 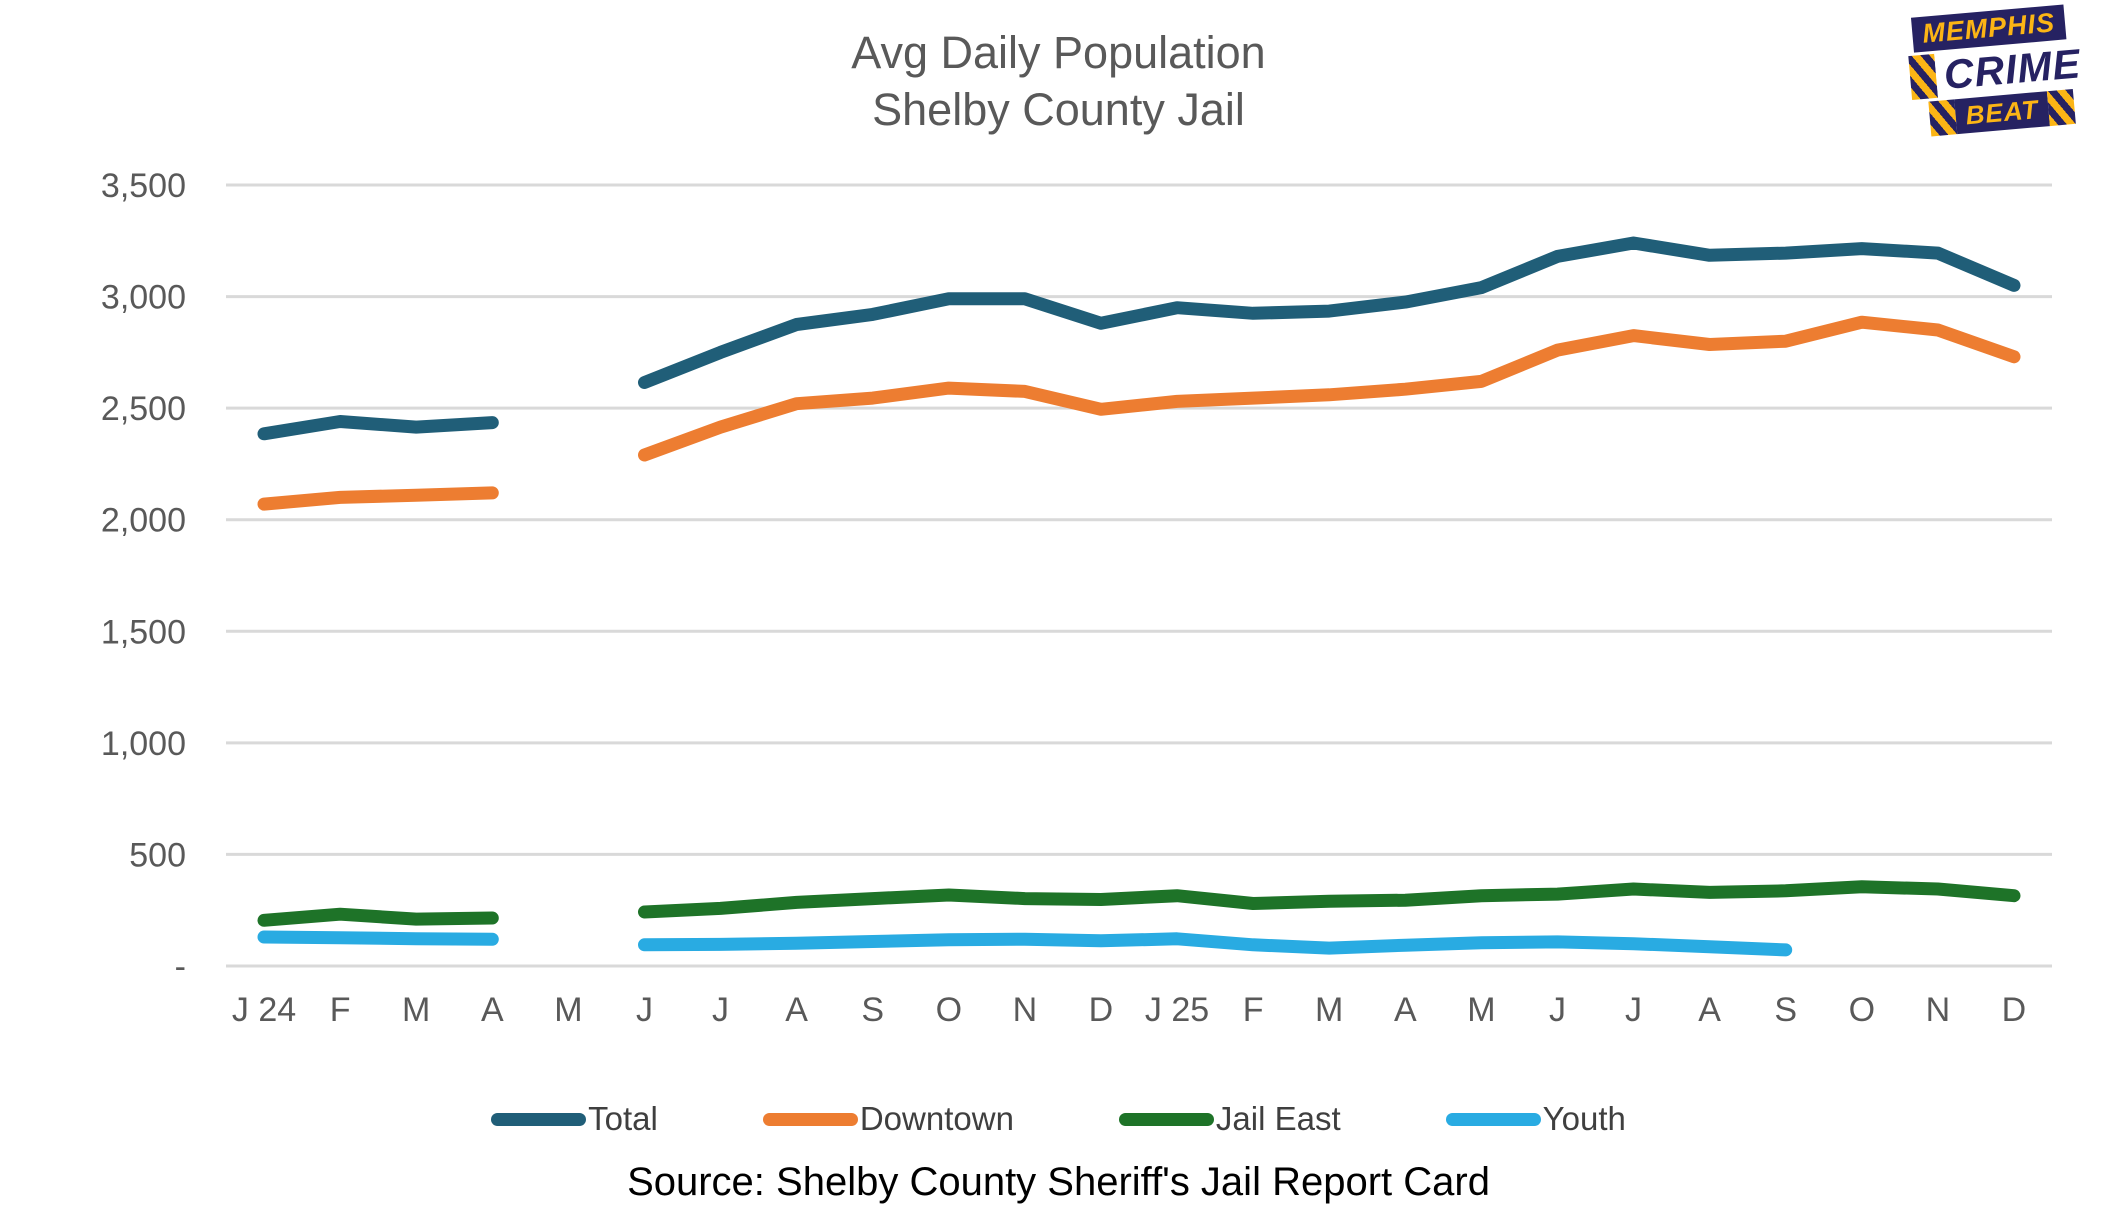 What do you see at coordinates (1139, 903) in the screenshot?
I see `series-line-jail-east` at bounding box center [1139, 903].